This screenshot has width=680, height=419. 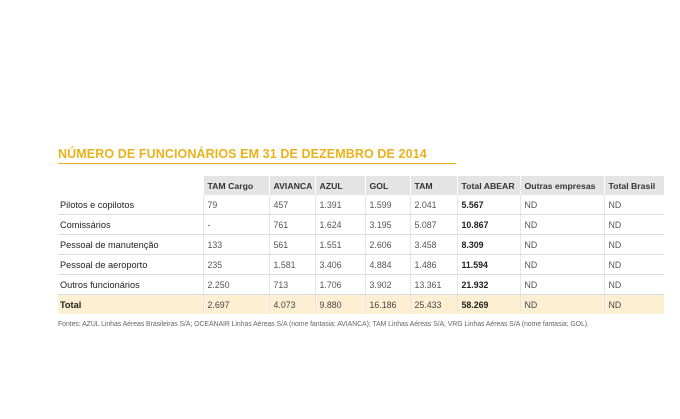 I want to click on table-cell: 1.551, so click(x=339, y=244).